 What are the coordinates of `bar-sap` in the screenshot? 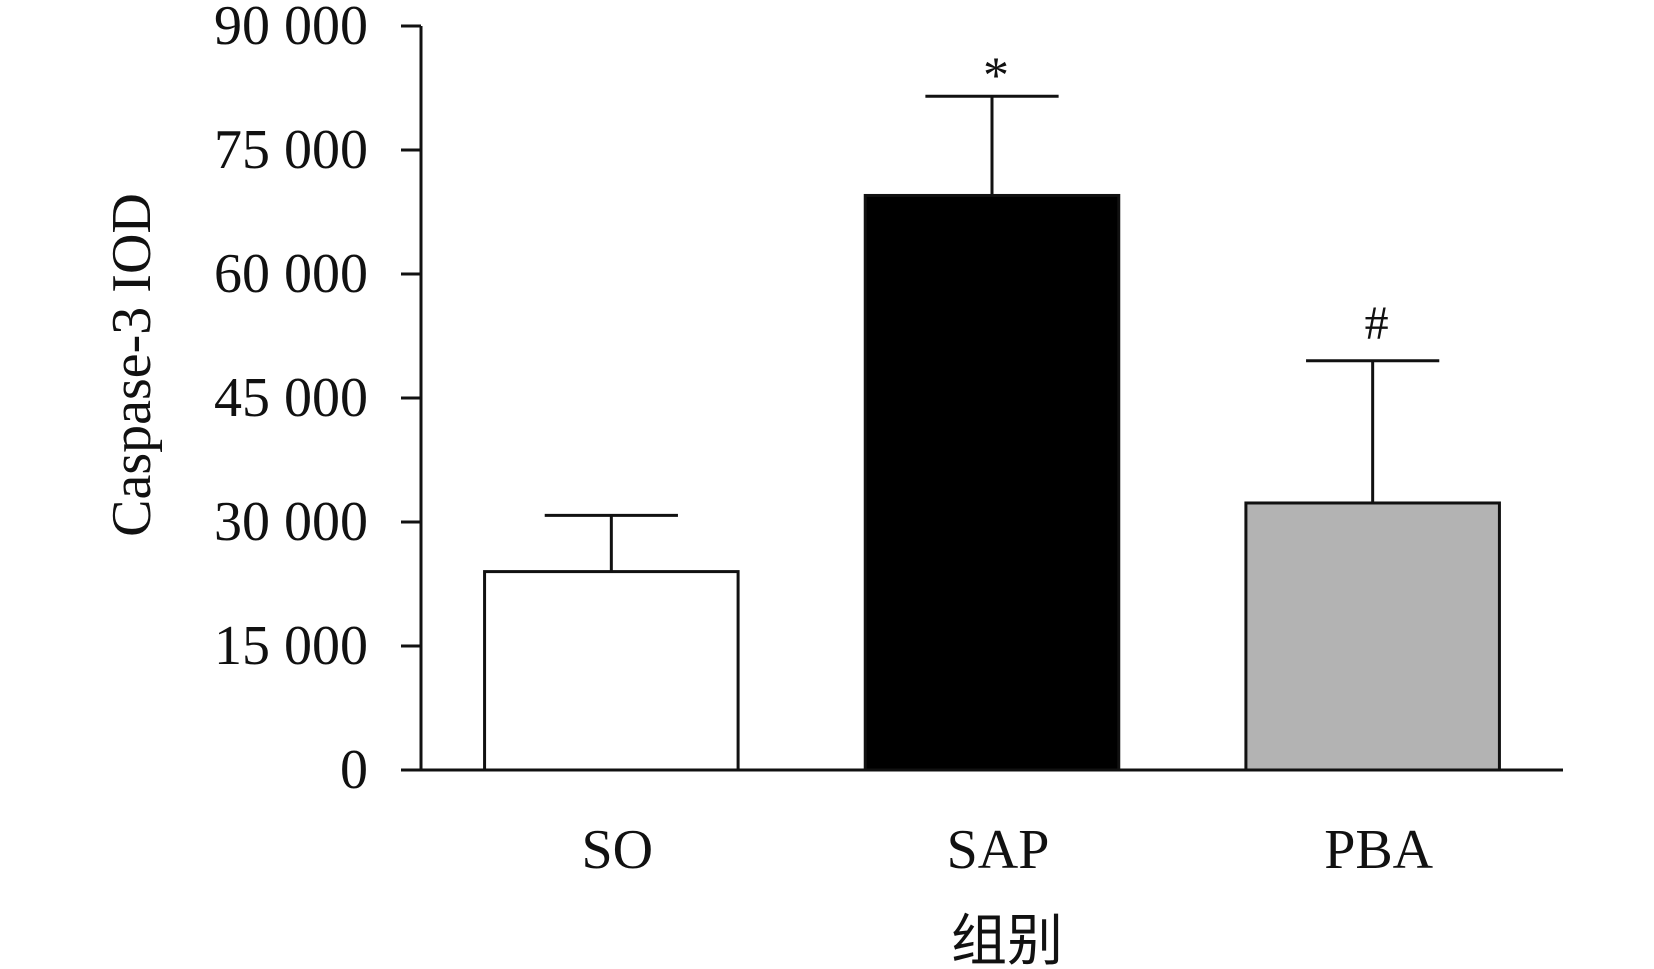 It's located at (992, 482).